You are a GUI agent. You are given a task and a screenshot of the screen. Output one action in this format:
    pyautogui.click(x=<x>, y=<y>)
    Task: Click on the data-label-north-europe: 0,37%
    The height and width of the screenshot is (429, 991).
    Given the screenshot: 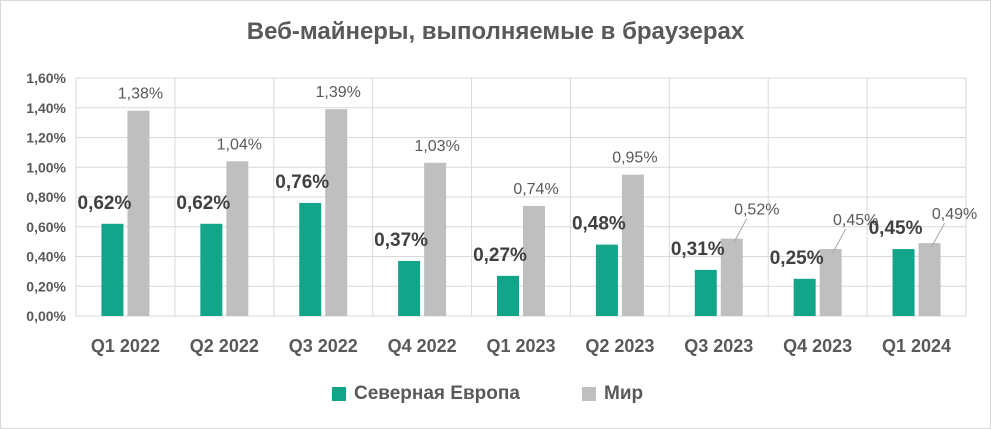 What is the action you would take?
    pyautogui.click(x=401, y=240)
    